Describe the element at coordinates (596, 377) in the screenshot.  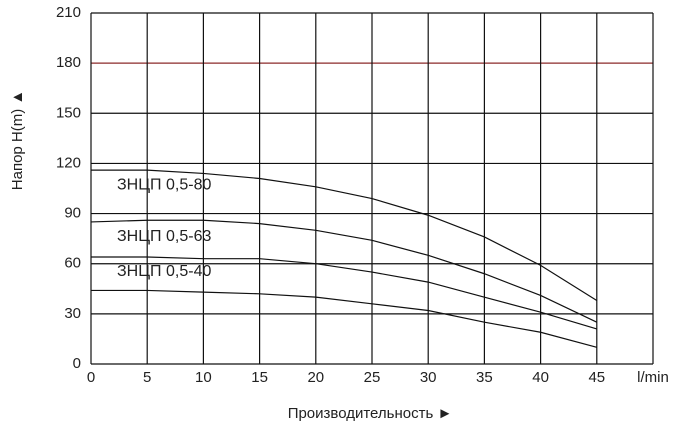
I see `x-tick-label: 45` at that location.